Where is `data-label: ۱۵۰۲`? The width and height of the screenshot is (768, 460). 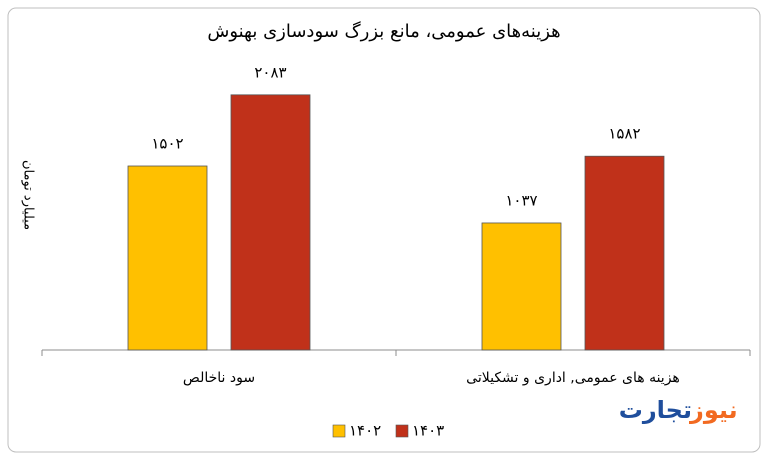
data-label: ۱۵۰۲ is located at coordinates (167, 144).